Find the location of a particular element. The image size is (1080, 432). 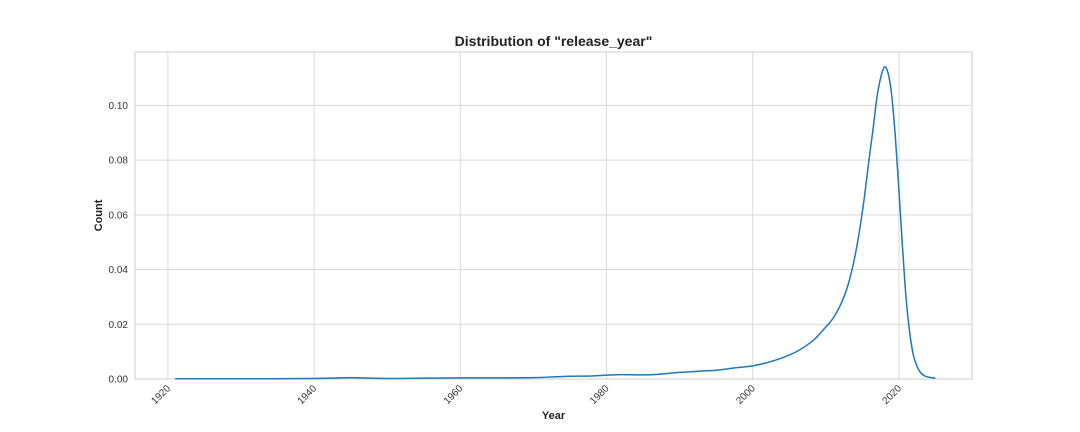

y-tick-label: 0.02 is located at coordinates (119, 325).